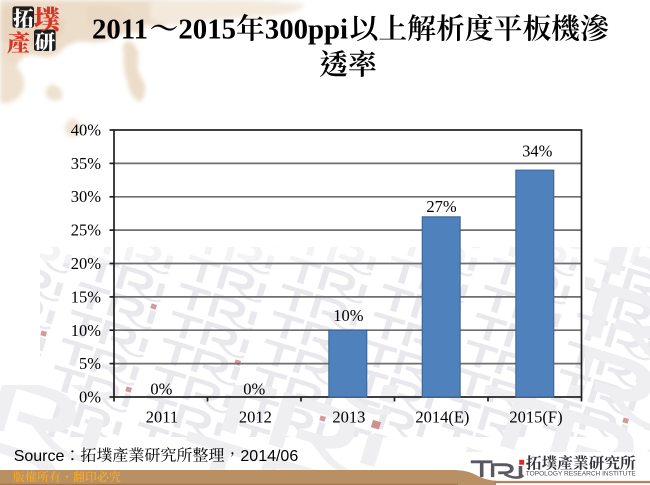 The width and height of the screenshot is (650, 485). I want to click on svg-text: 15%, so click(86, 296).